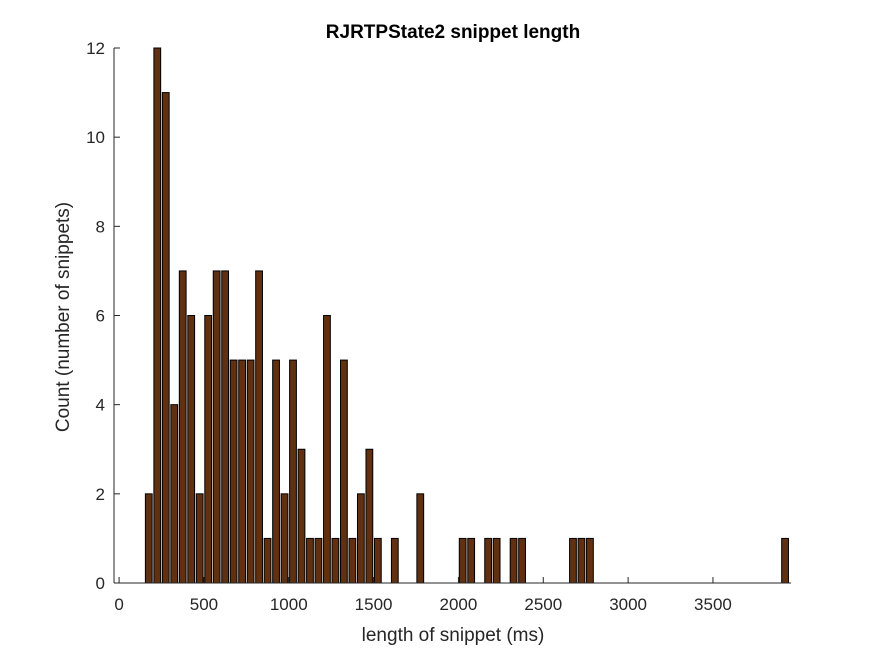  Describe the element at coordinates (100, 494) in the screenshot. I see `y-tick-label: 2` at that location.